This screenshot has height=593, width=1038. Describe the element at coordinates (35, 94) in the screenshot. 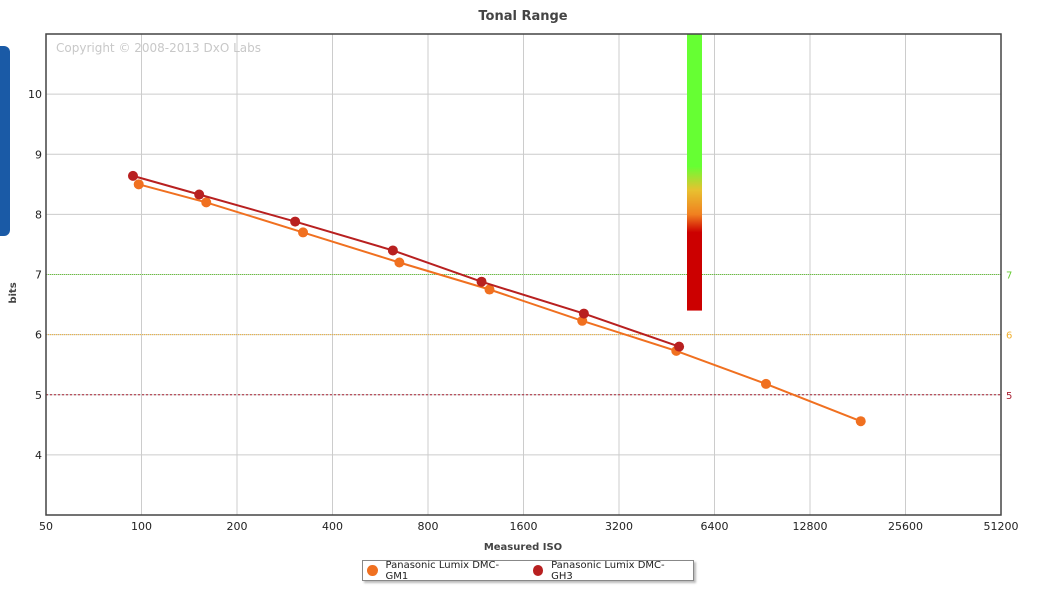

I see `y-tick-label: 10` at that location.